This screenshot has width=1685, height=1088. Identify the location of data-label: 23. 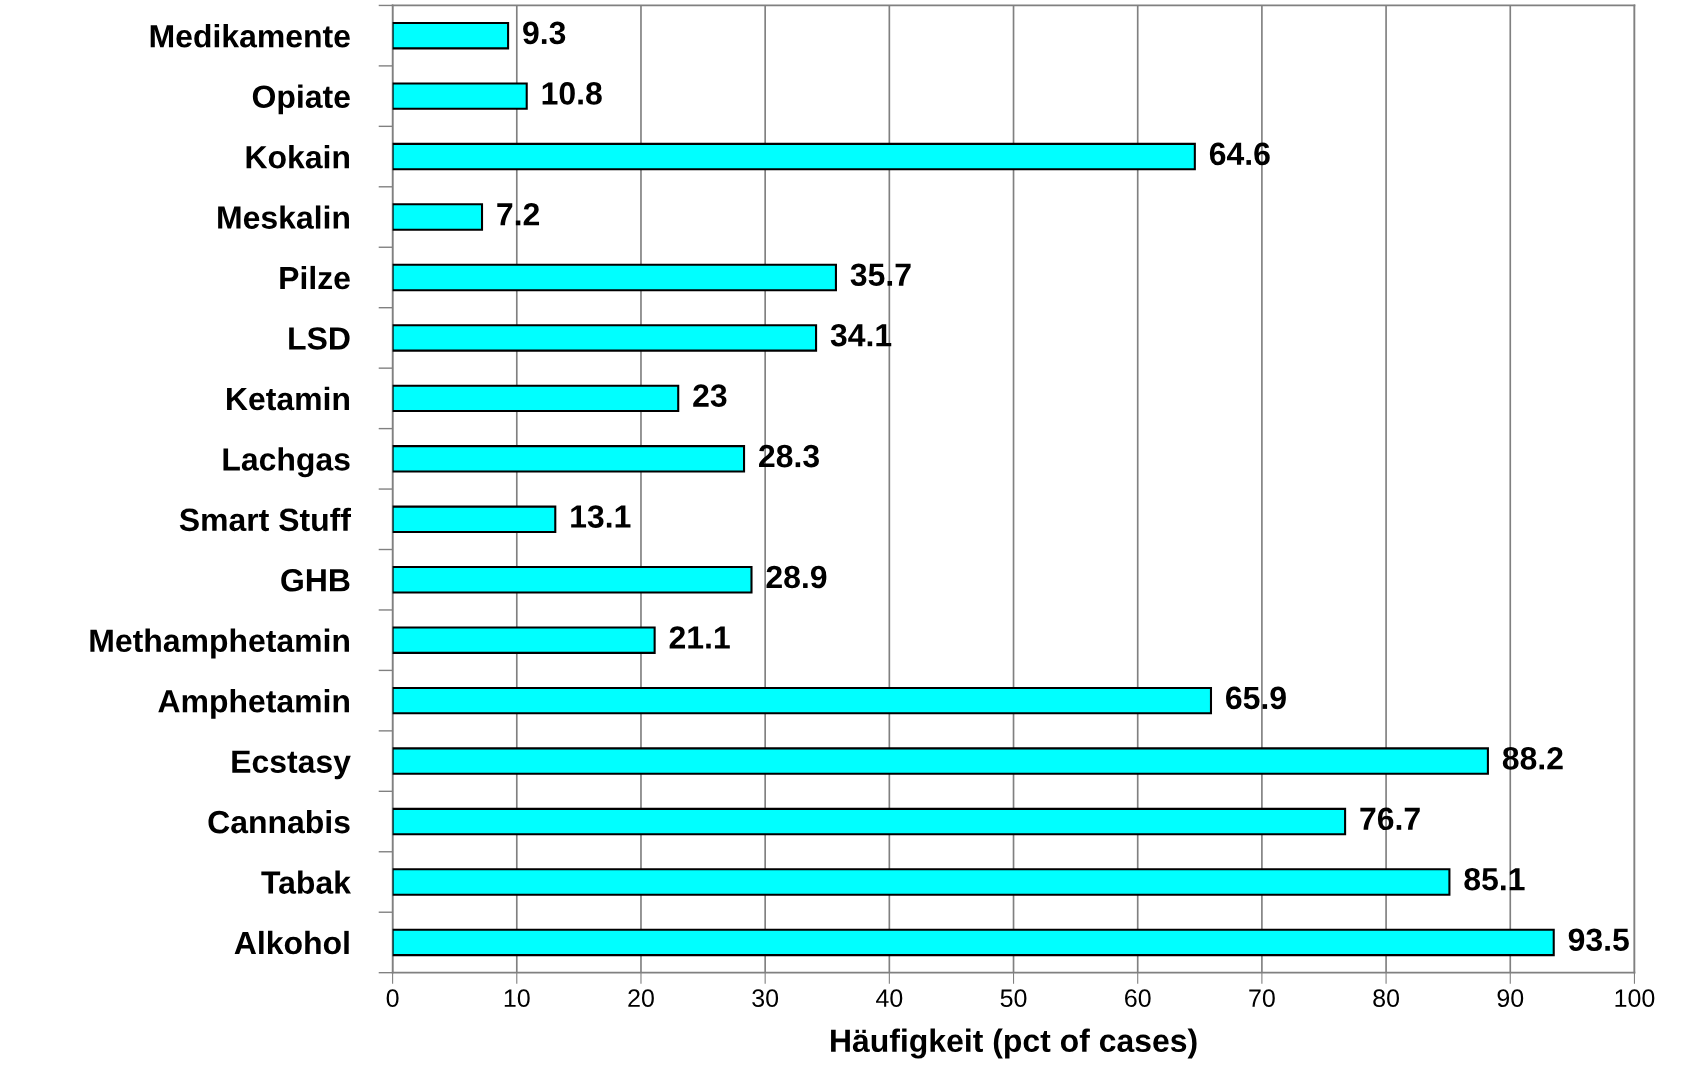
(710, 395).